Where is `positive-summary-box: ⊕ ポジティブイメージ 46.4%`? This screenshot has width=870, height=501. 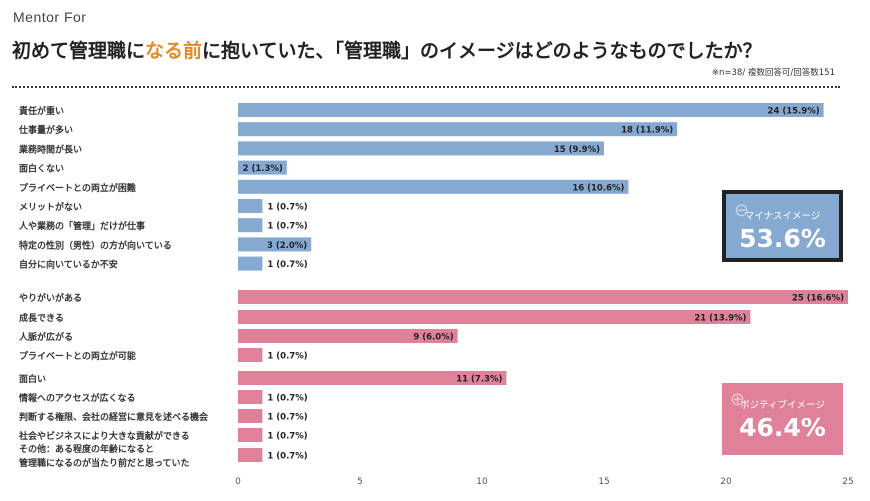
positive-summary-box: ⊕ ポジティブイメージ 46.4% is located at coordinates (782, 419).